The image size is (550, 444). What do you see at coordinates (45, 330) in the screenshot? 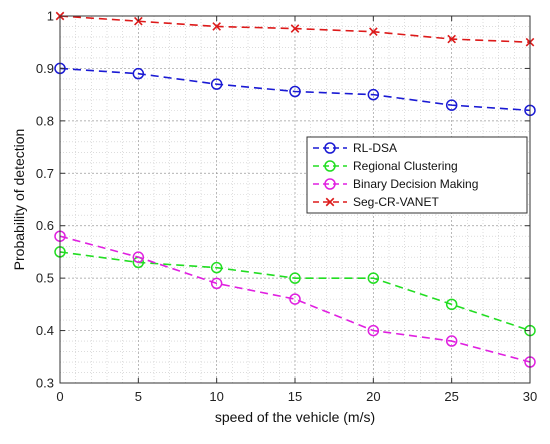
I see `y-tick-label: 0.4` at bounding box center [45, 330].